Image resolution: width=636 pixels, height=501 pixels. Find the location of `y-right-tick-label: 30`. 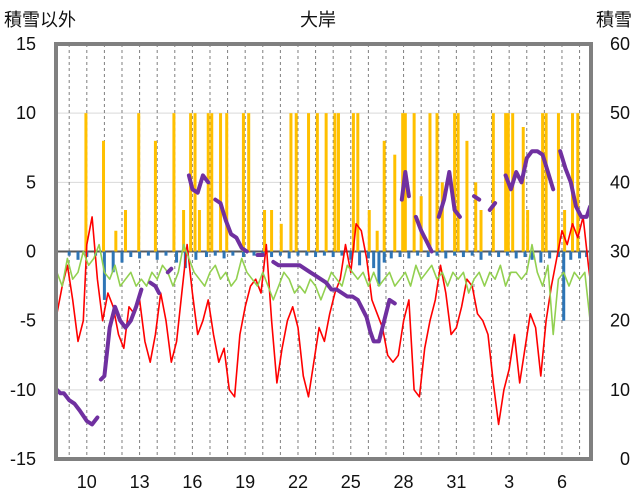

y-right-tick-label: 30 is located at coordinates (620, 252).